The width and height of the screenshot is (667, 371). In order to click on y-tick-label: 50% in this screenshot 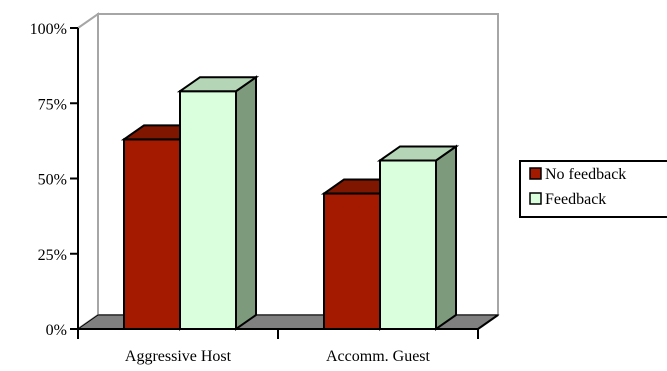, I will do `click(52, 180)`.